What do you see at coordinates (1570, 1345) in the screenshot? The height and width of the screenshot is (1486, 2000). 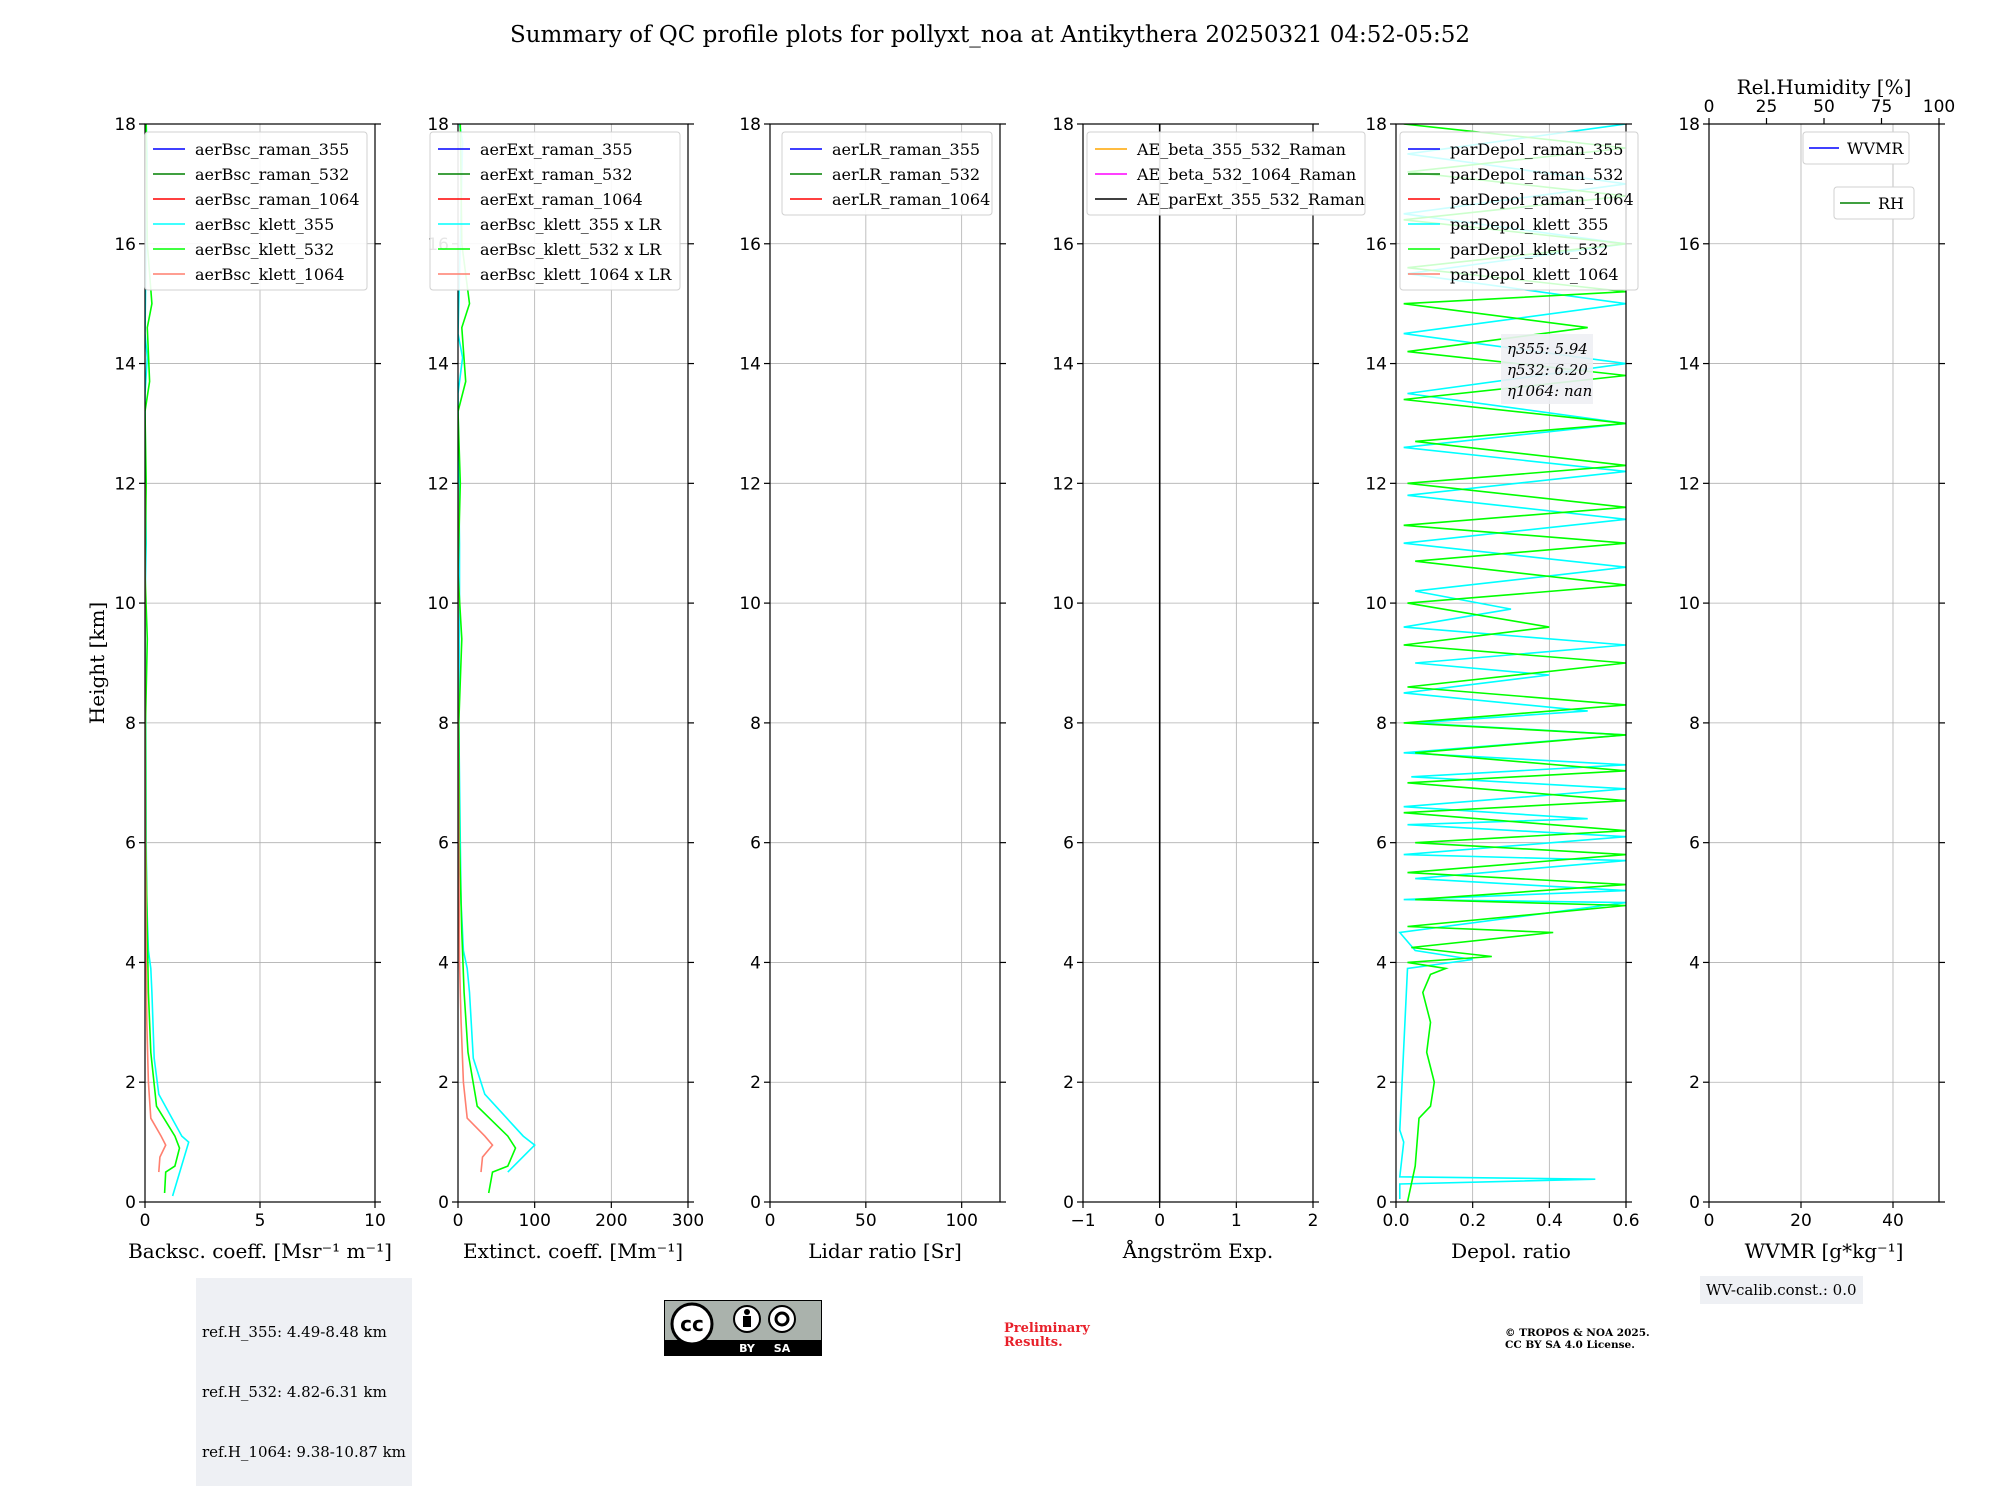 I see `copyright-line-2: CC BY SA 4.0 License.` at bounding box center [1570, 1345].